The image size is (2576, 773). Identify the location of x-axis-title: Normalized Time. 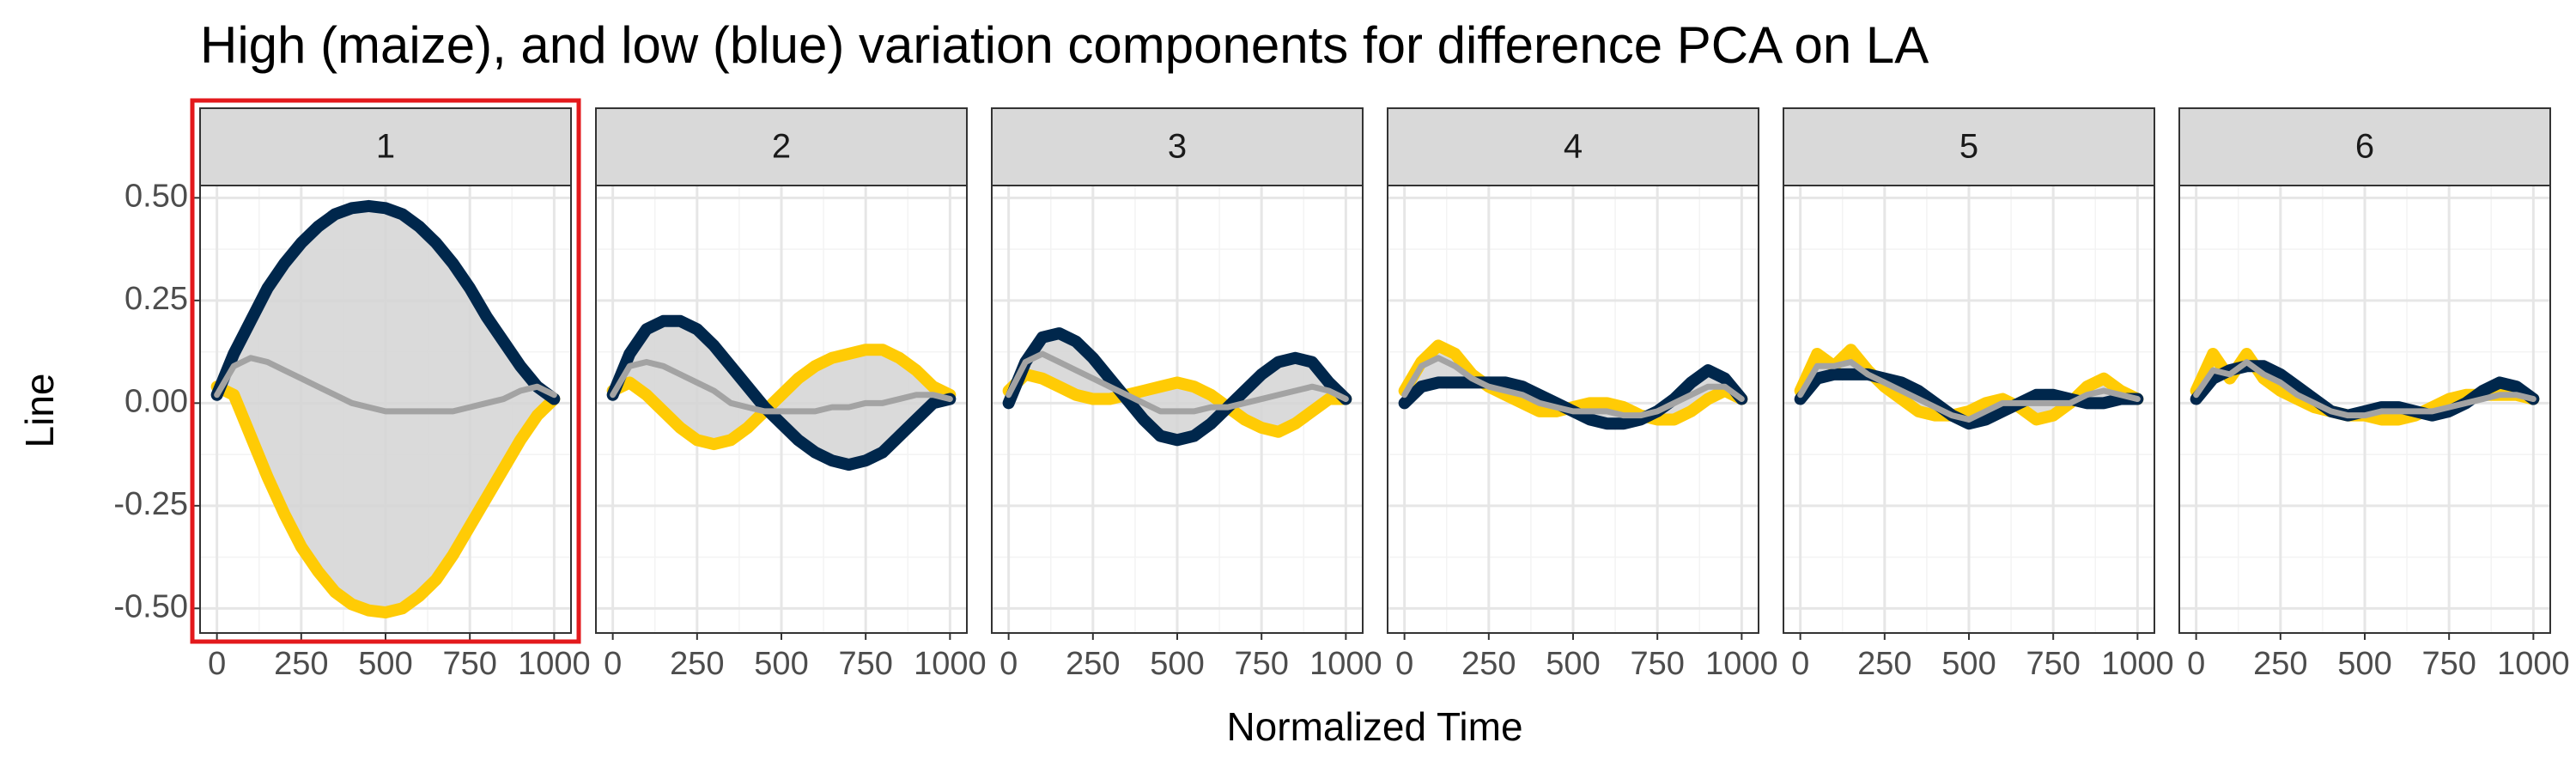
(1374, 726).